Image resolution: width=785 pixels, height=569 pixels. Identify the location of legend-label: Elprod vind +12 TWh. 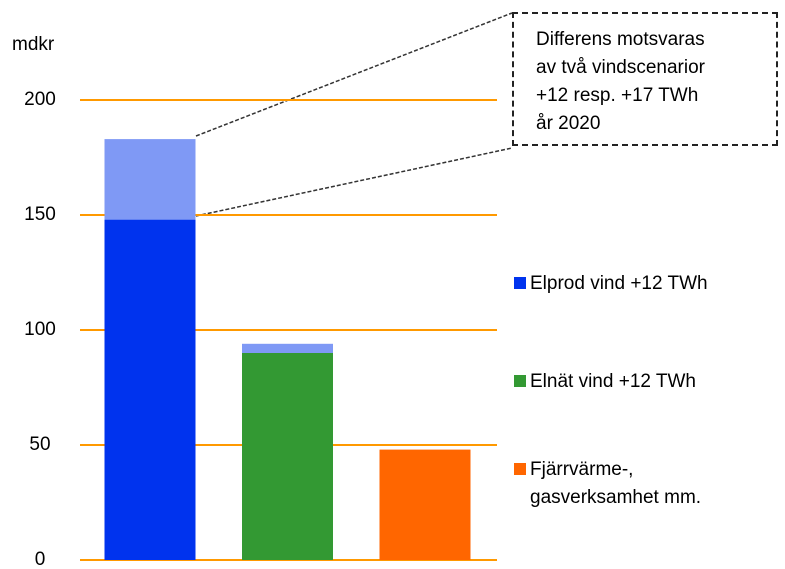
(619, 283).